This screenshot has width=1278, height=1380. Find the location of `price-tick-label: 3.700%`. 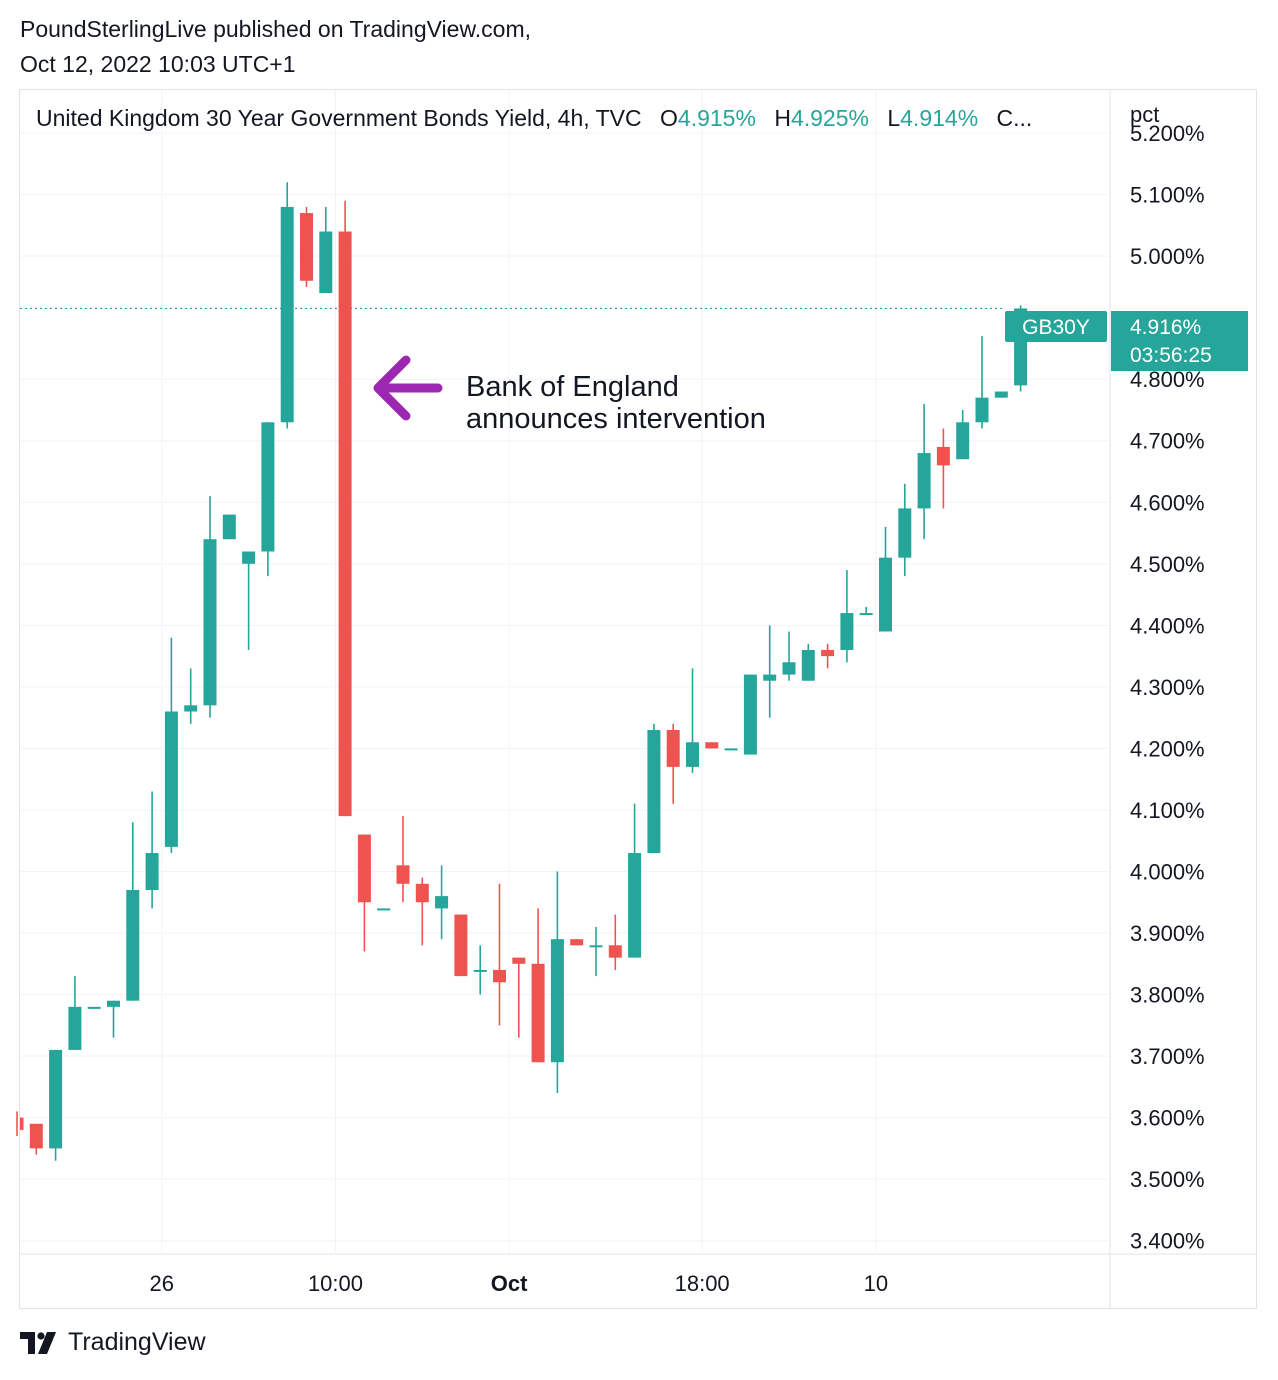

price-tick-label: 3.700% is located at coordinates (1167, 1056).